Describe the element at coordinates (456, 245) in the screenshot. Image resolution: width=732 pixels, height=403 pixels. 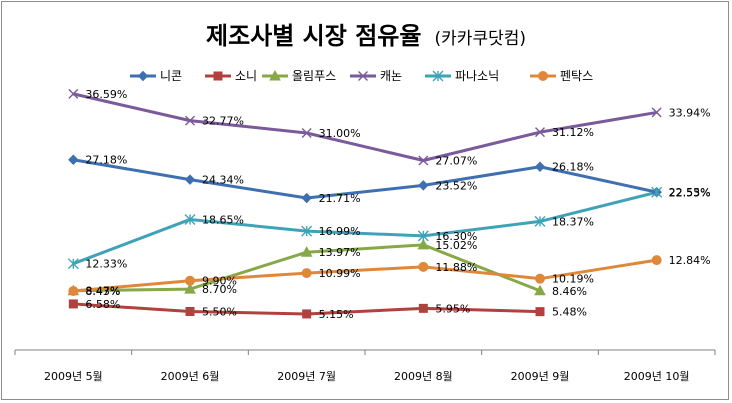
I see `data-label: 15.02%` at that location.